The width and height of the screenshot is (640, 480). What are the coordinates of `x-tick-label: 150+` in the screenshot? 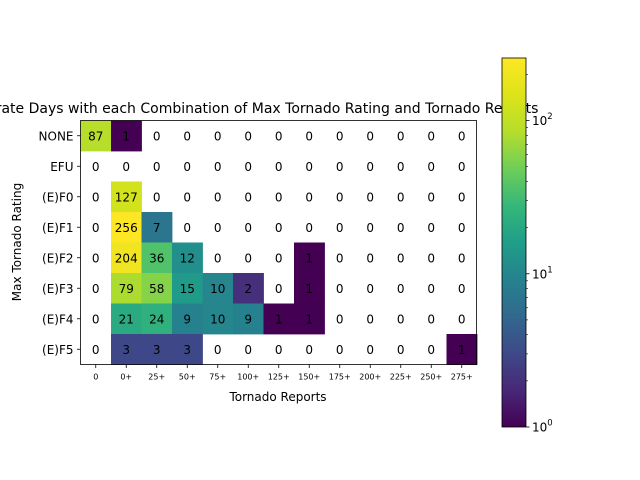 It's located at (309, 377).